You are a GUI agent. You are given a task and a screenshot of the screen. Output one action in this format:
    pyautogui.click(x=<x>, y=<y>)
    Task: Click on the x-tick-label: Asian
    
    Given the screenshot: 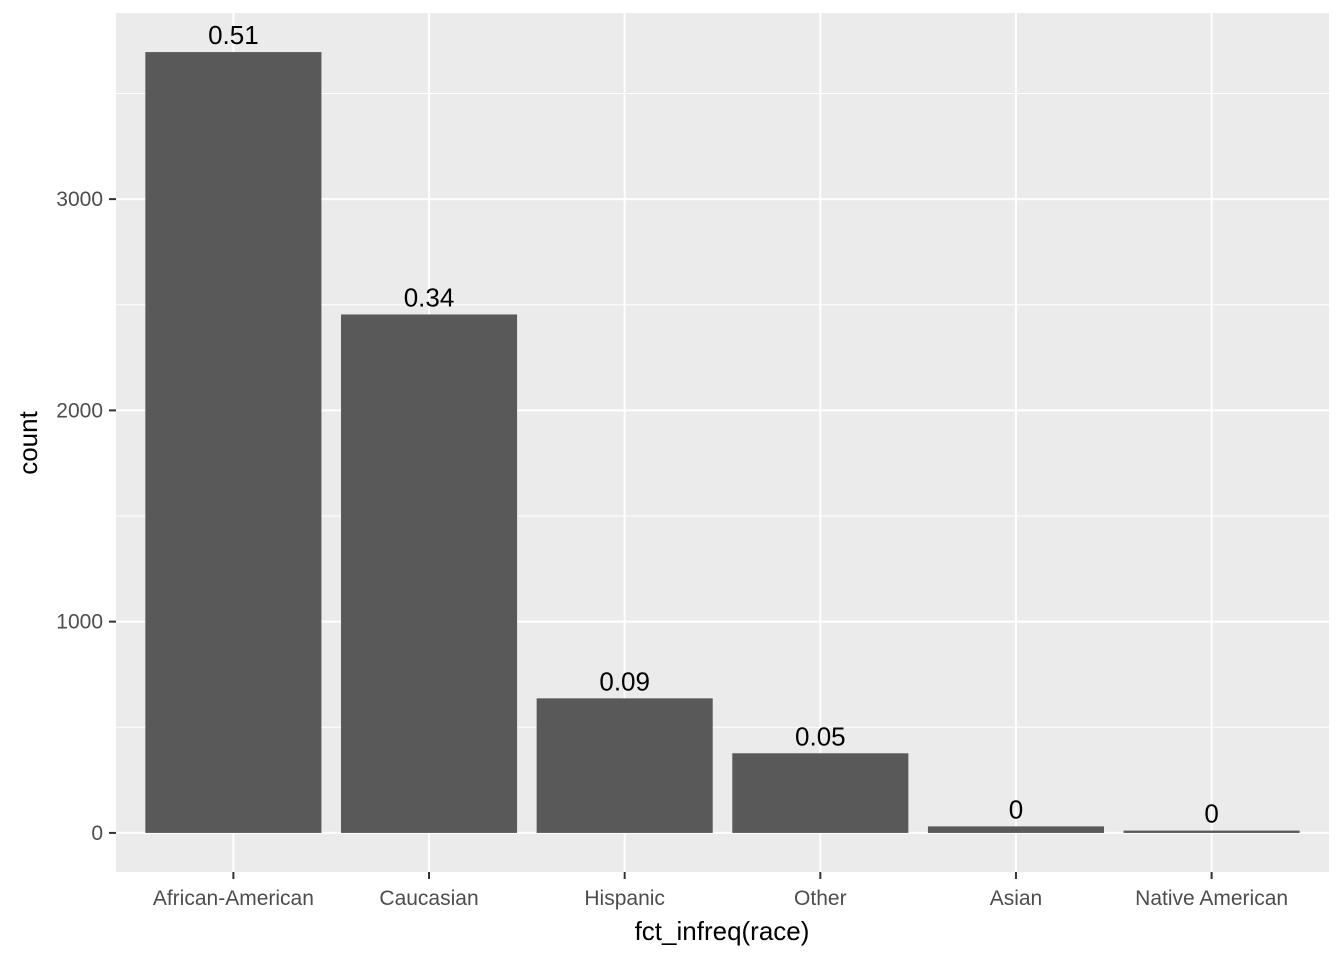 What is the action you would take?
    pyautogui.click(x=1016, y=898)
    